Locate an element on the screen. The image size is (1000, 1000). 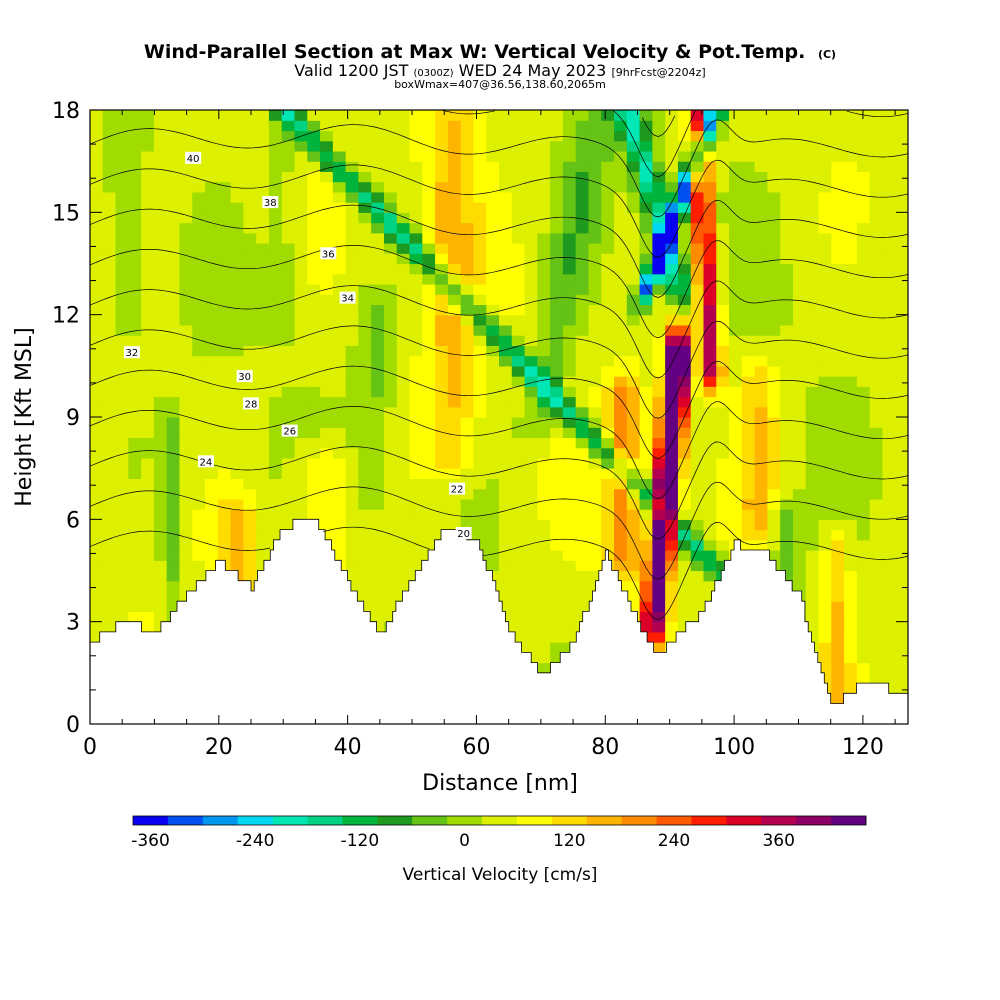
isentrope-label-bg is located at coordinates (347, 297).